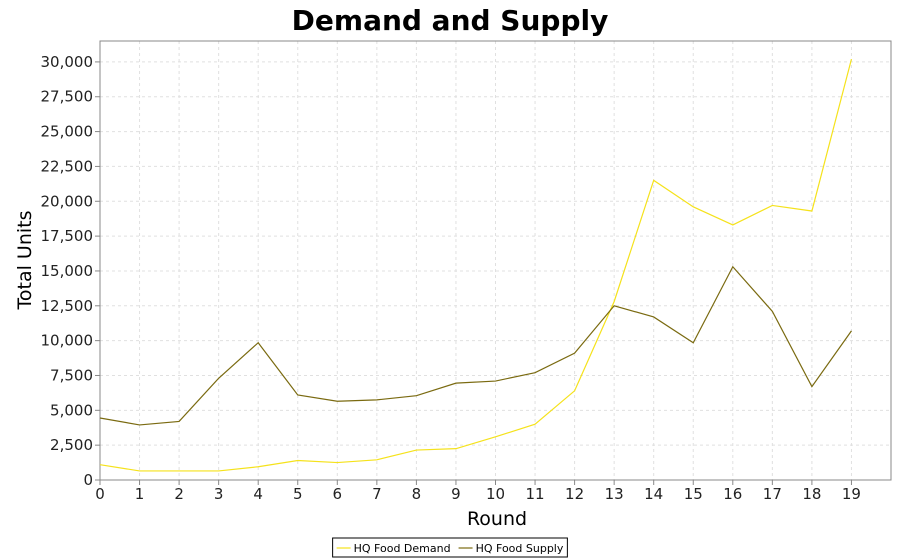 The image size is (900, 560). Describe the element at coordinates (67, 97) in the screenshot. I see `y-tick-label: 27,500` at that location.